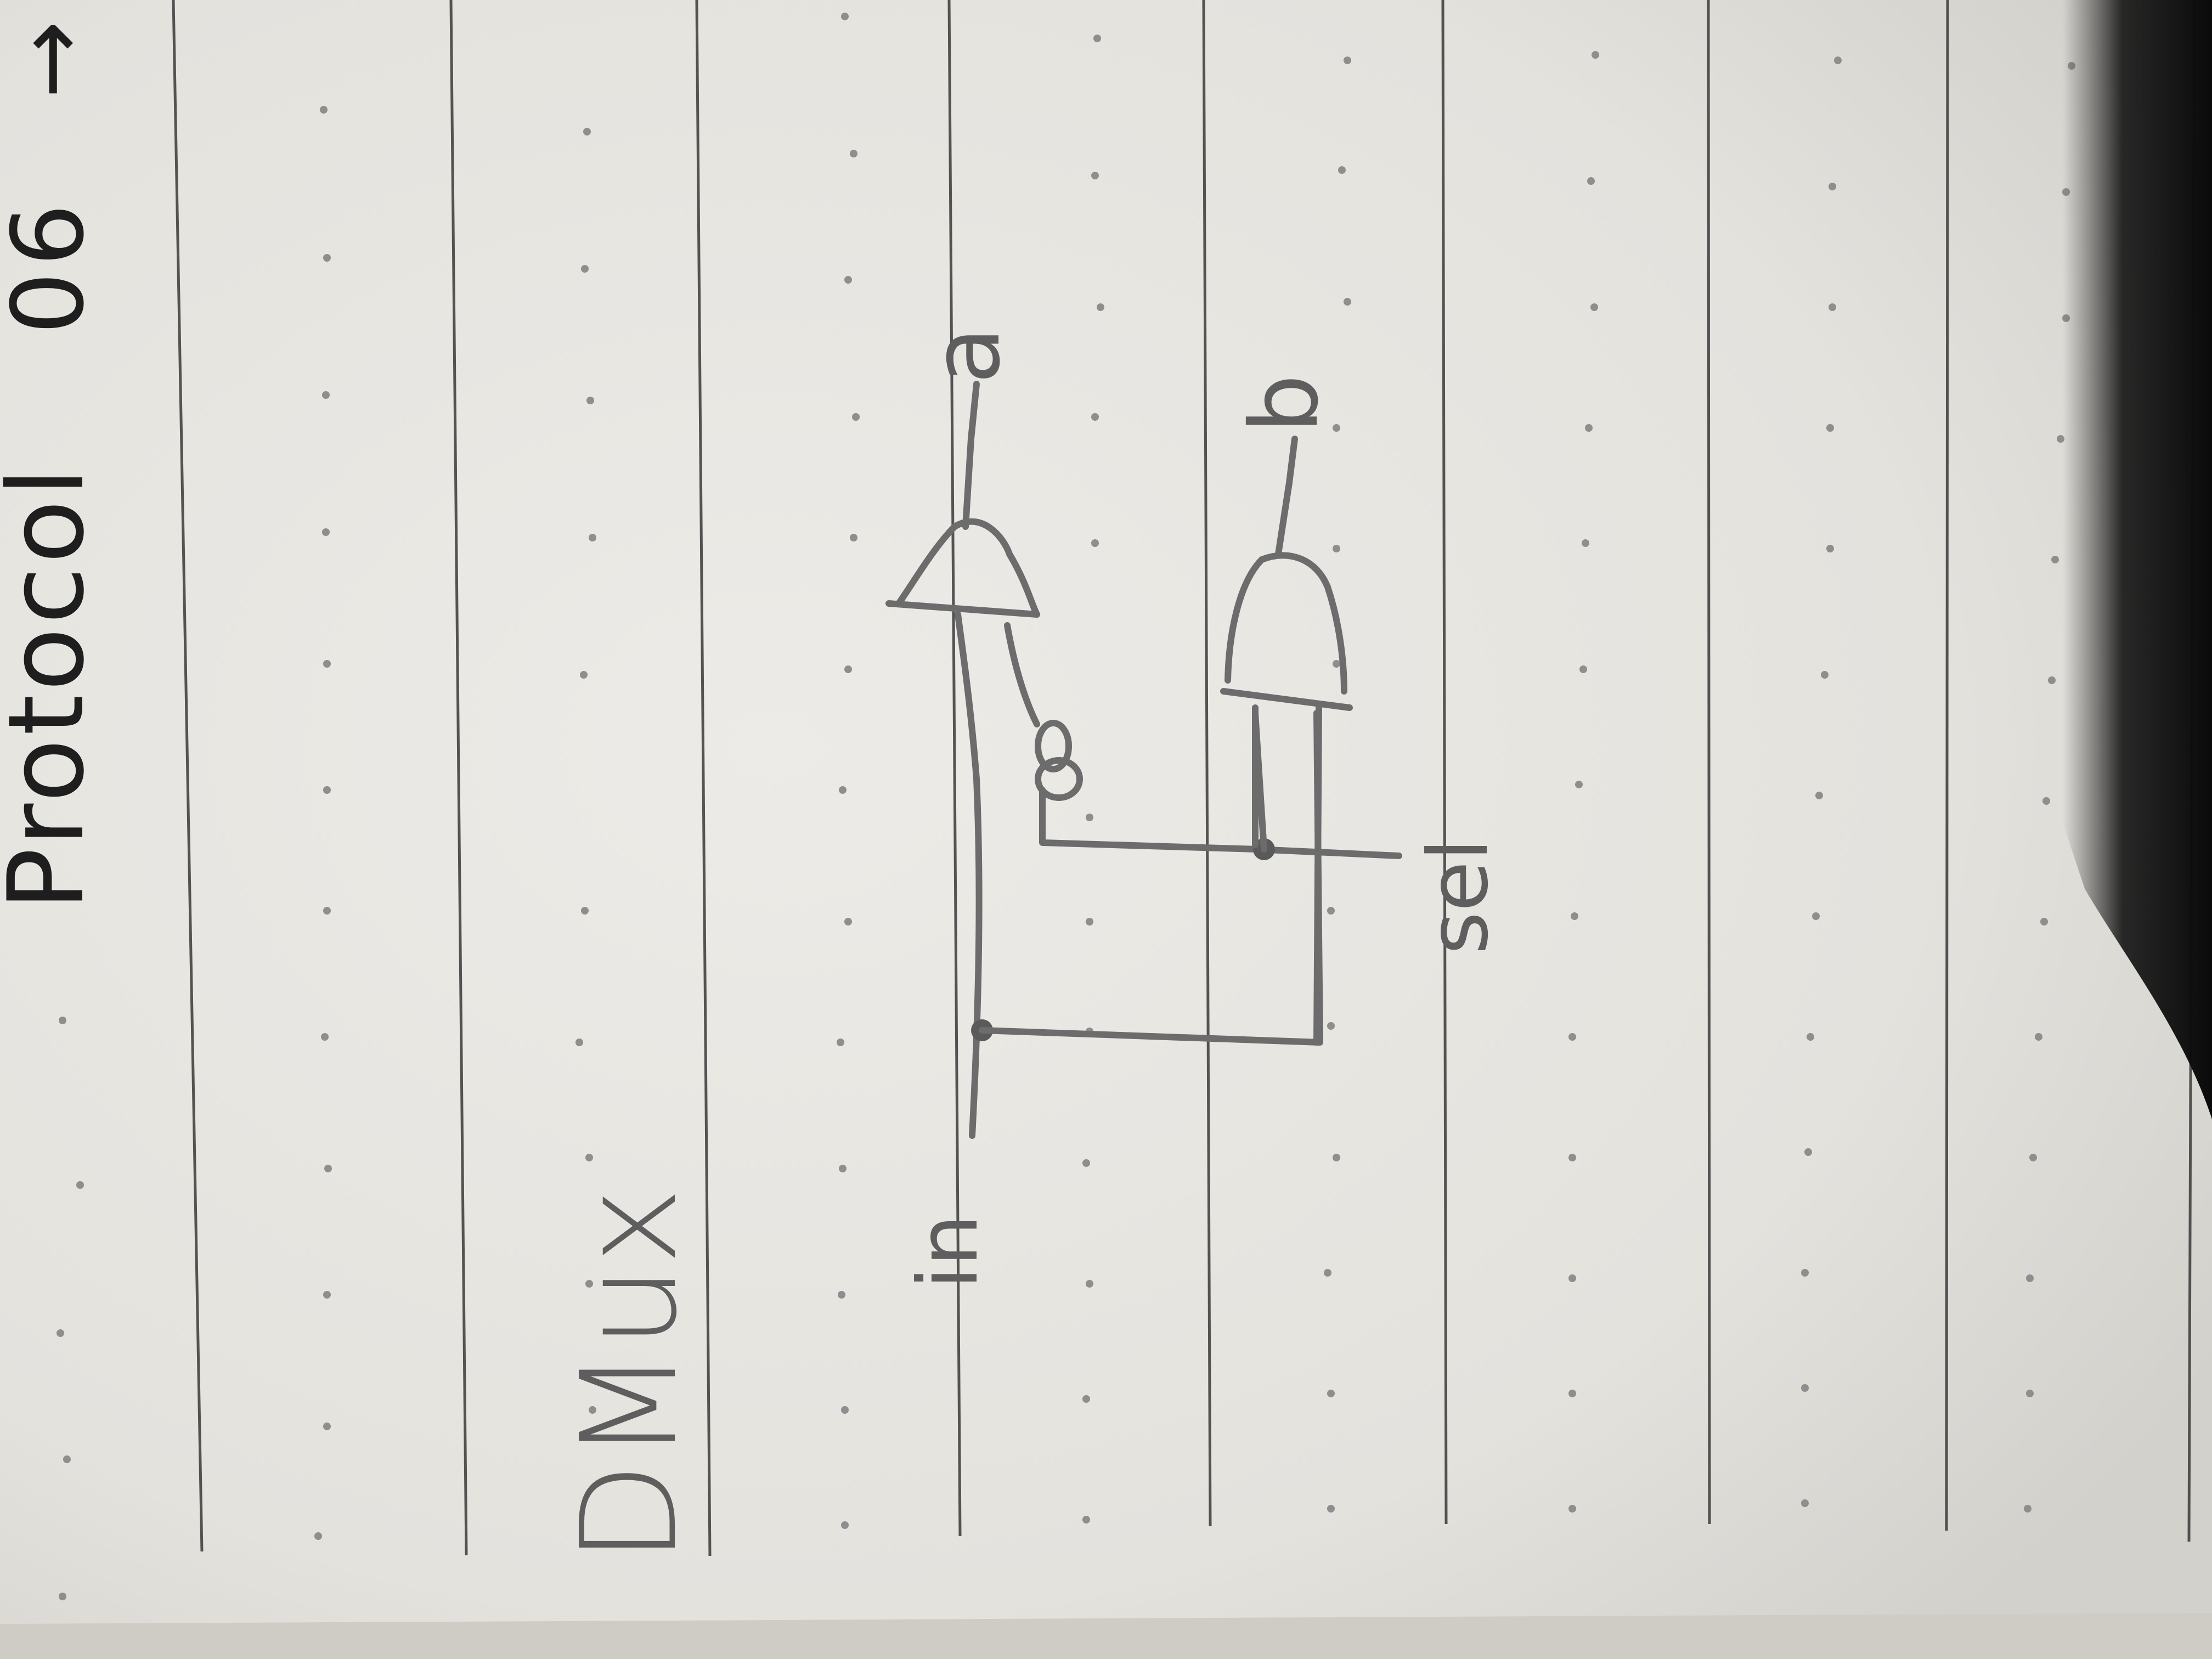  Describe the element at coordinates (969, 875) in the screenshot. I see `input-wire` at that location.